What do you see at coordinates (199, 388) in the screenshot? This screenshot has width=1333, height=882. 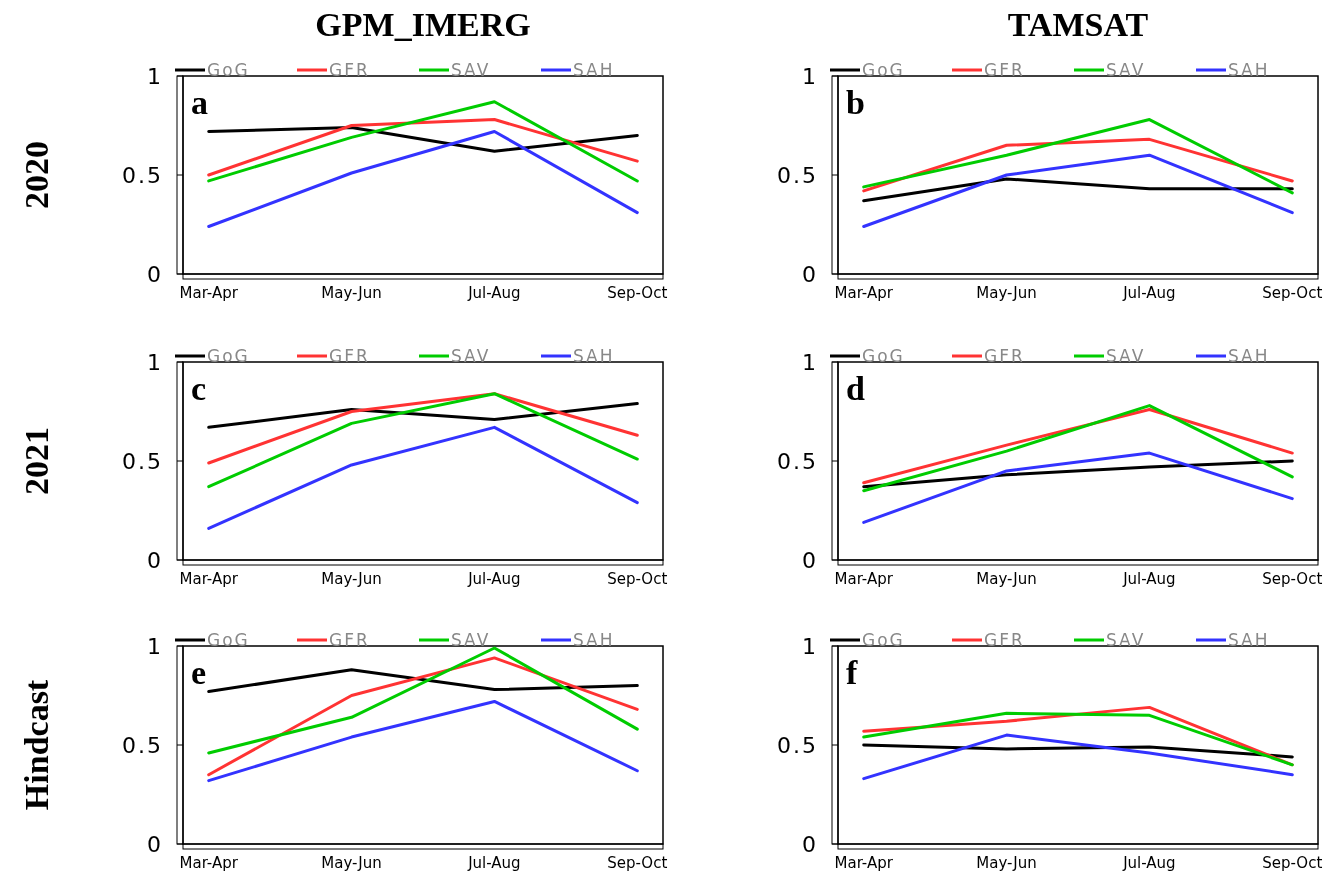 I see `annotation: c` at bounding box center [199, 388].